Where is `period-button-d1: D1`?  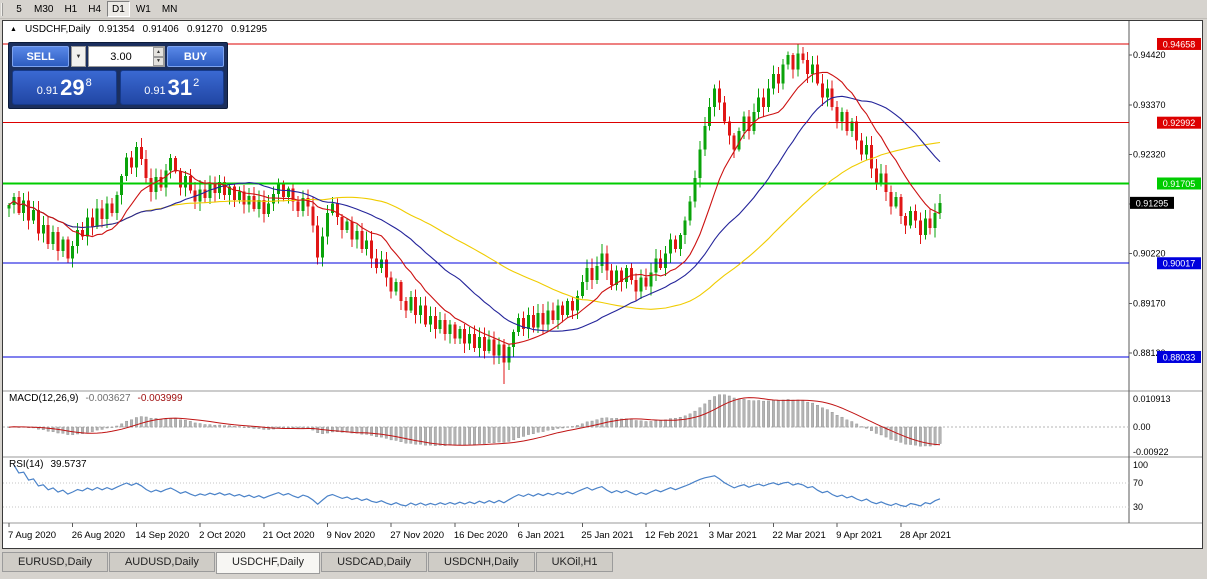 period-button-d1: D1 is located at coordinates (118, 9).